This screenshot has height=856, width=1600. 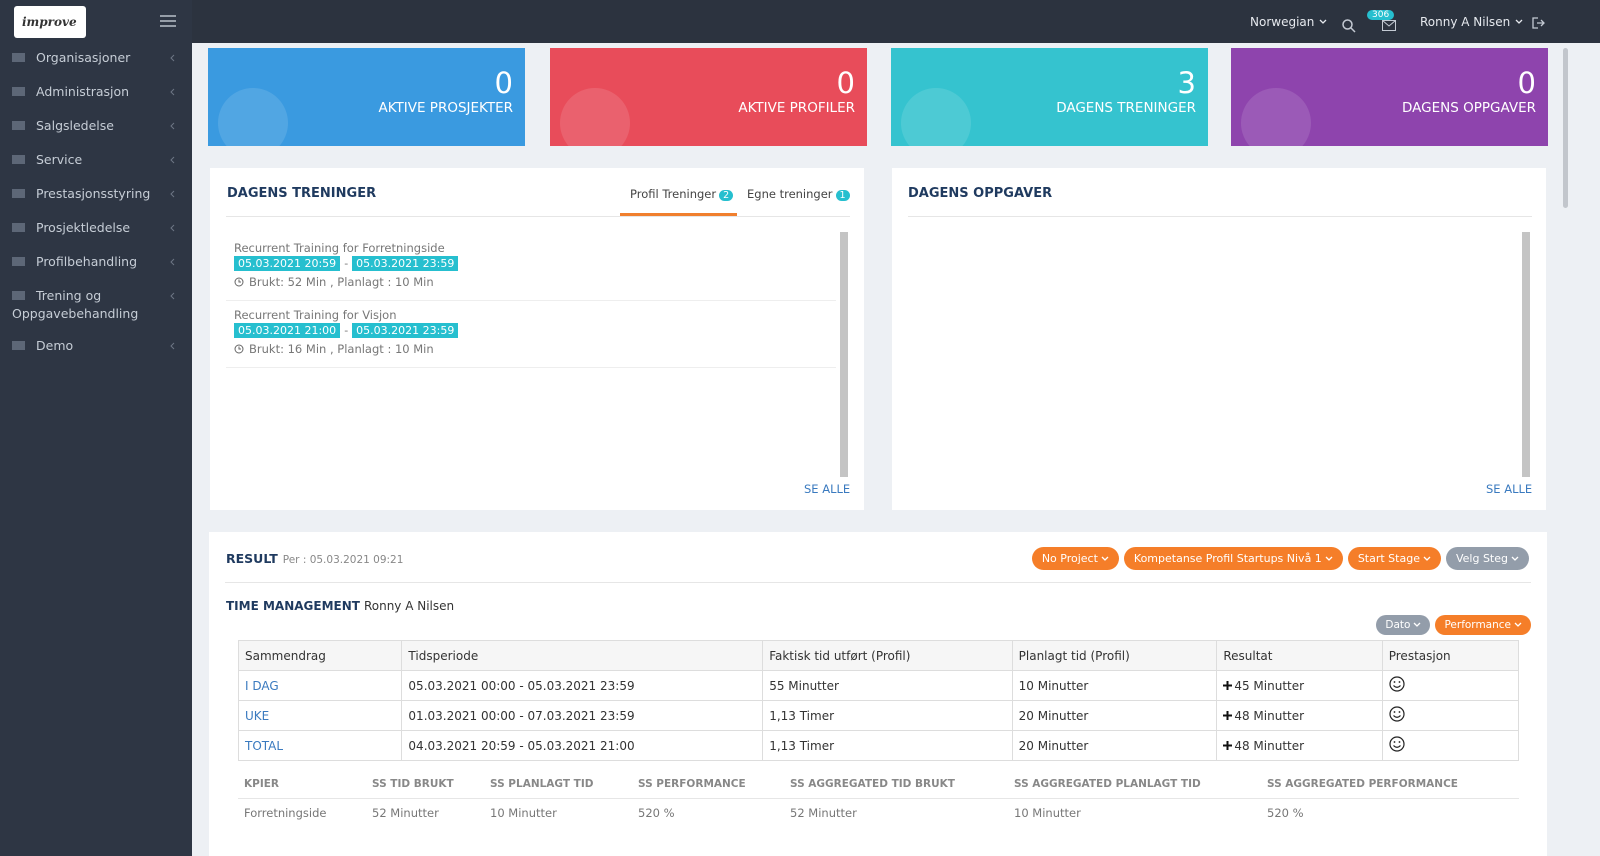 I want to click on training-title: Recurrent Training for Forretningside, so click(x=339, y=248).